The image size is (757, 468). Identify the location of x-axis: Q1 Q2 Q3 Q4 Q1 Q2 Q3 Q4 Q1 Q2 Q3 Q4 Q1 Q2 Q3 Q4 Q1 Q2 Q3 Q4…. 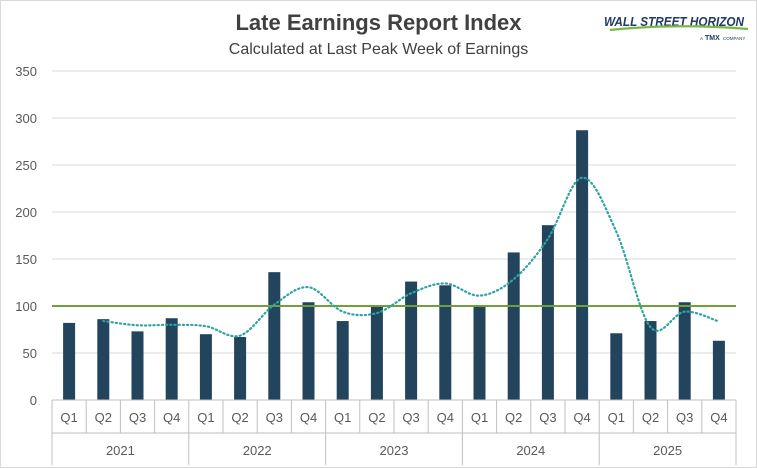
(394, 432).